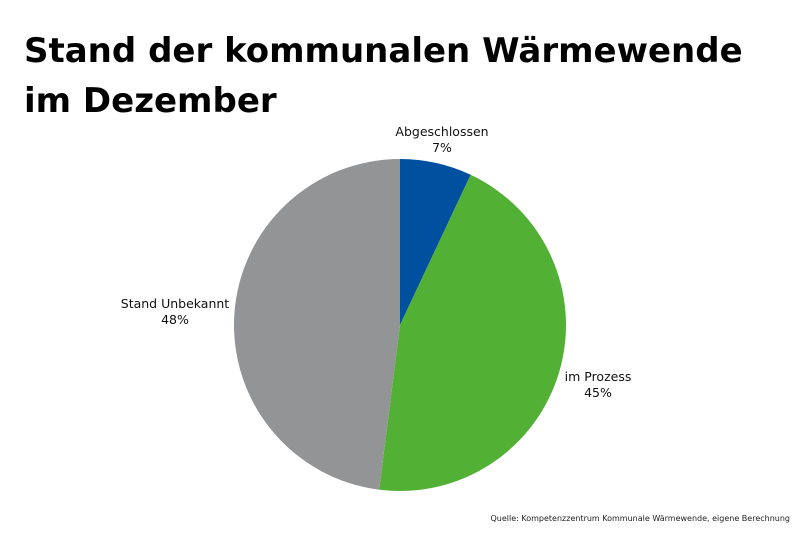 The image size is (800, 533). I want to click on slice-value-label: 45%, so click(598, 392).